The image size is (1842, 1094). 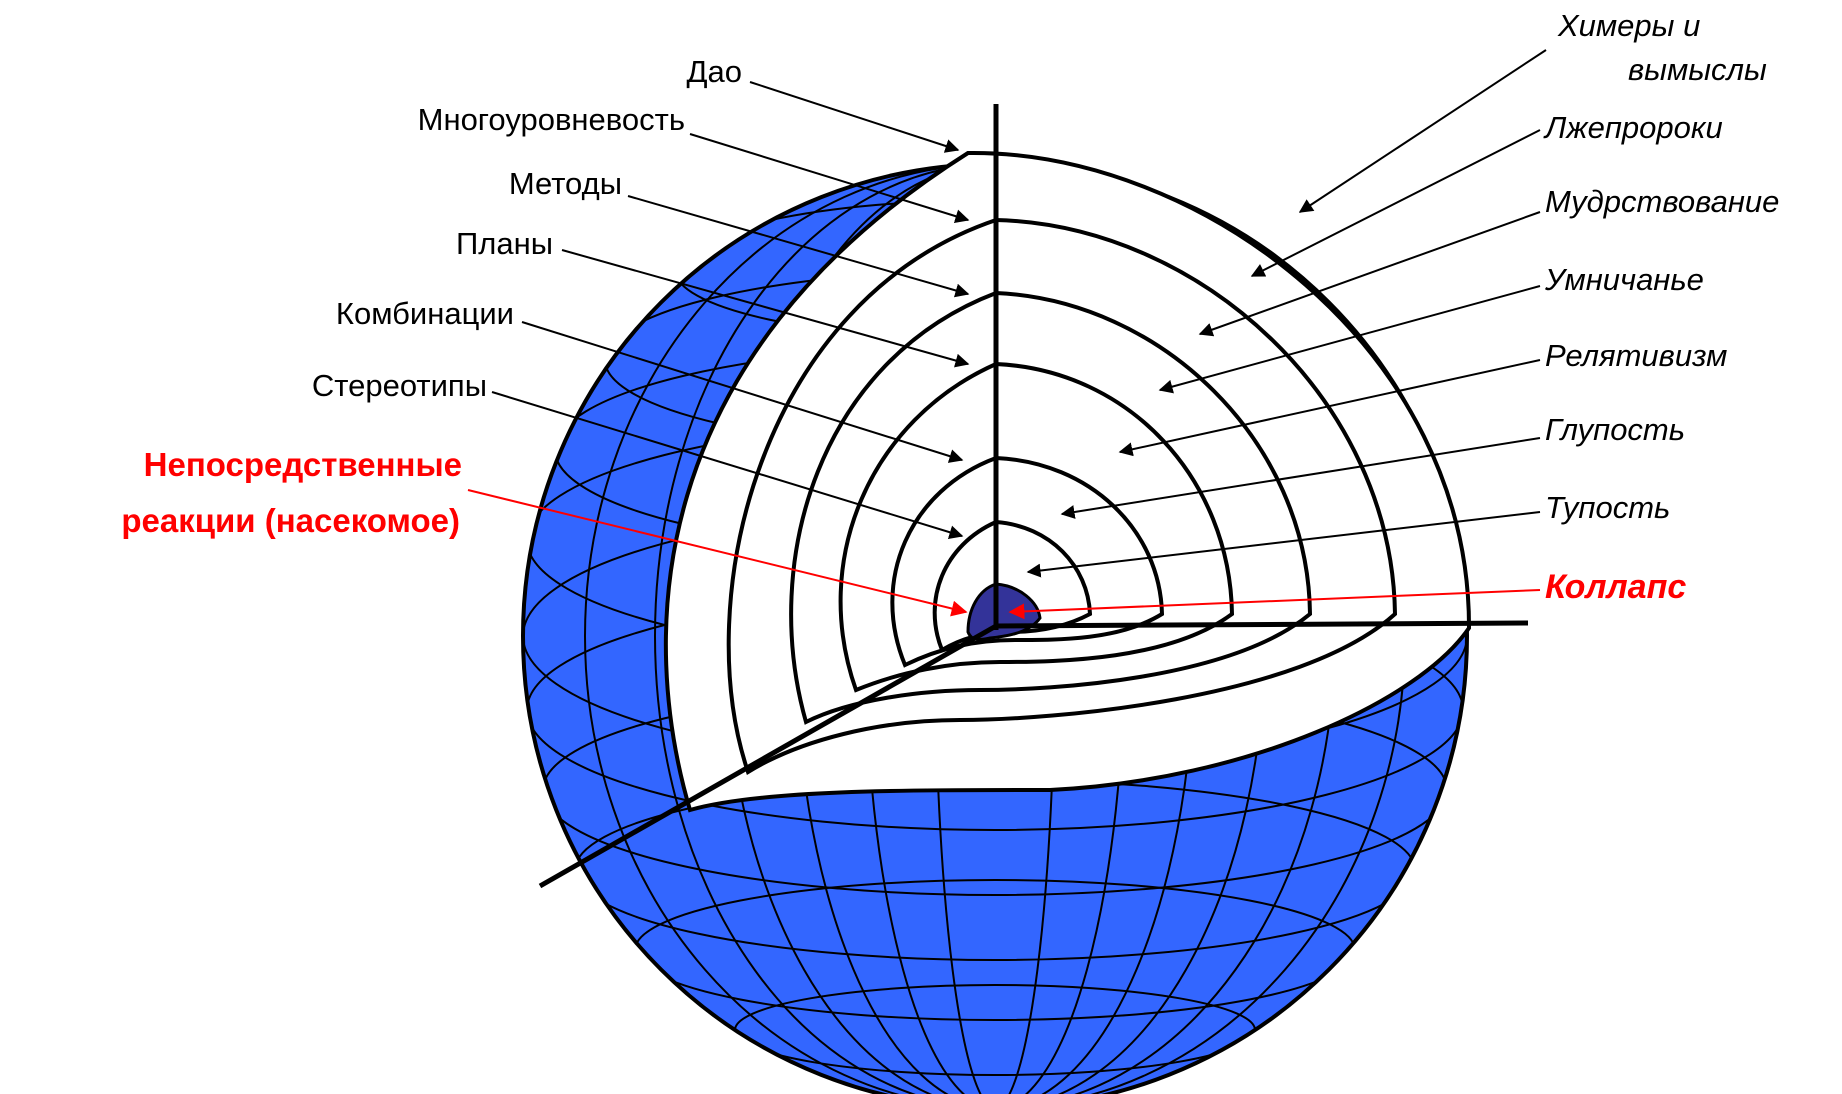 I want to click on label-combinations: Комбинации, so click(x=425, y=313).